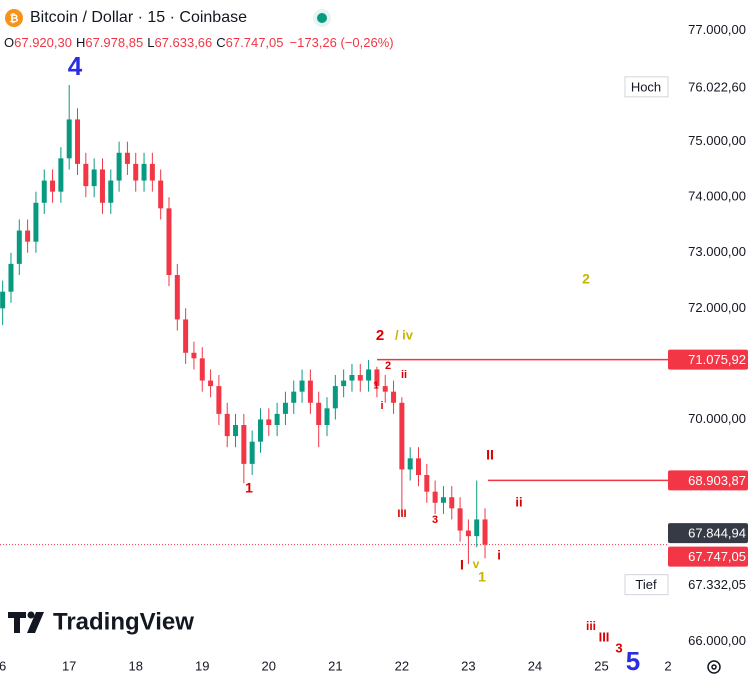 The width and height of the screenshot is (750, 680). What do you see at coordinates (26, 622) in the screenshot?
I see `brand-logo` at bounding box center [26, 622].